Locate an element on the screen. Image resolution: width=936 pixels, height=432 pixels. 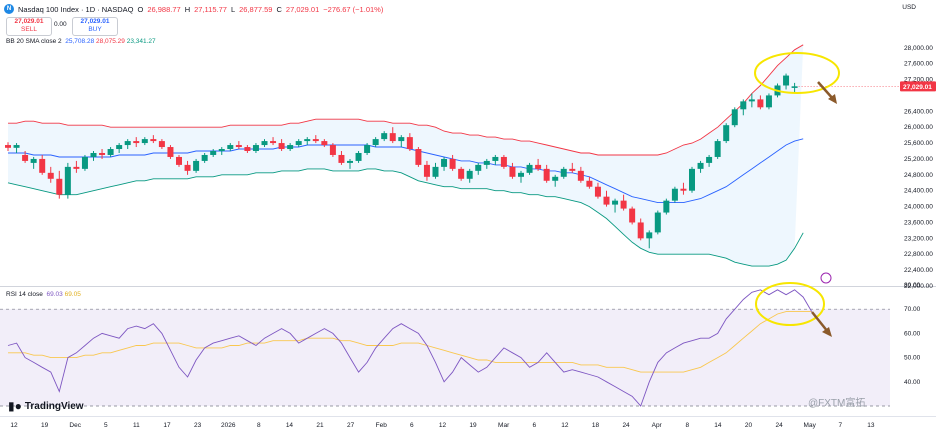
sell-button: 27,029.01 SELL is located at coordinates (29, 26).